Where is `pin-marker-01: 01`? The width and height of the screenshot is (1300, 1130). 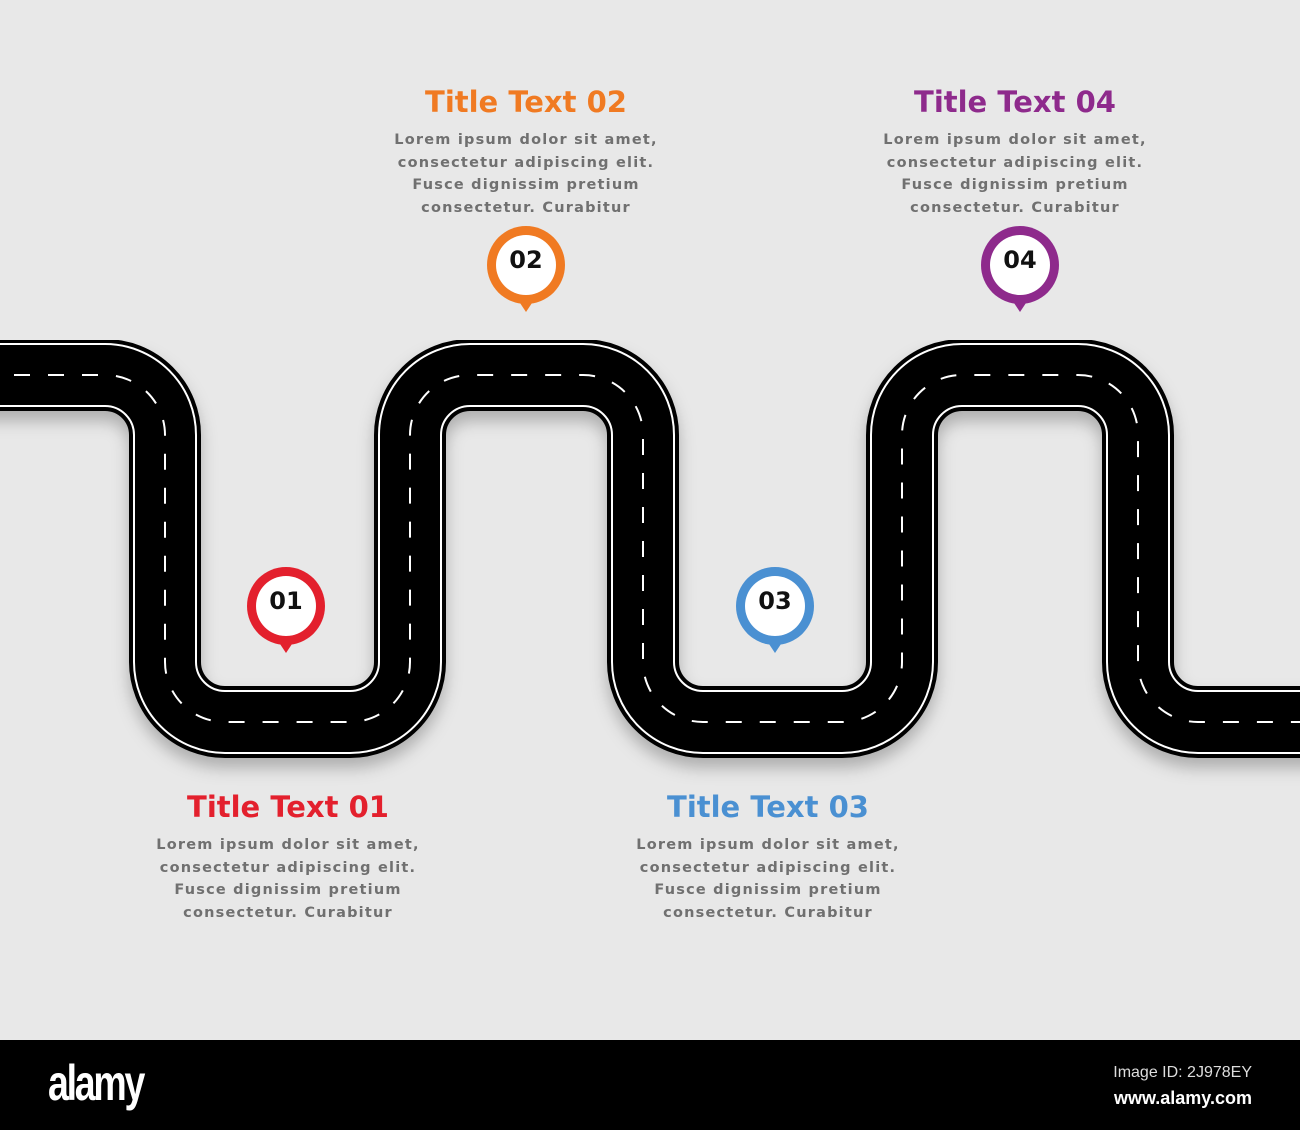
pin-marker-01: 01 is located at coordinates (286, 615).